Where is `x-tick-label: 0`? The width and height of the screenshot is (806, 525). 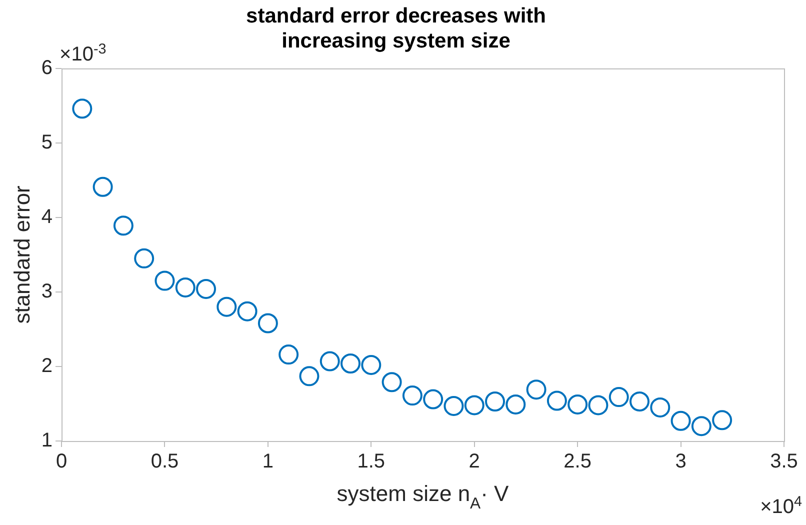
x-tick-label: 0 is located at coordinates (62, 461).